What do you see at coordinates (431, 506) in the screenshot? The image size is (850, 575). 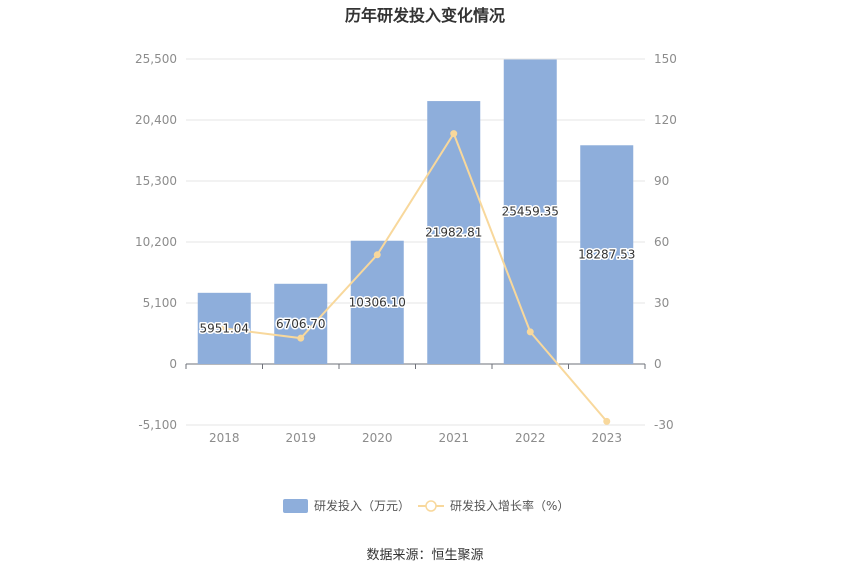 I see `legend-line-marker` at bounding box center [431, 506].